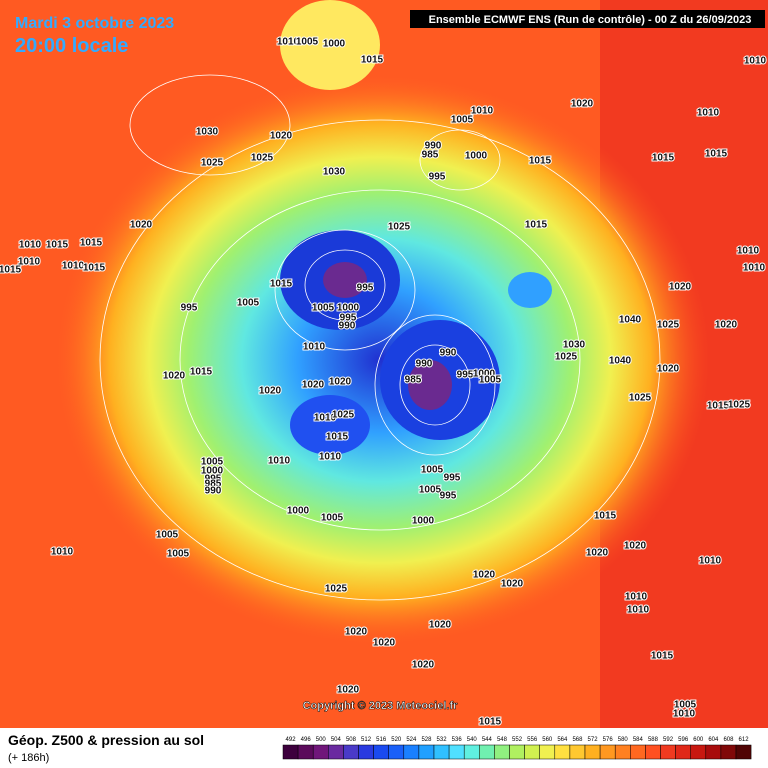 The width and height of the screenshot is (768, 768). Describe the element at coordinates (517, 740) in the screenshot. I see `scale-label: 552` at that location.